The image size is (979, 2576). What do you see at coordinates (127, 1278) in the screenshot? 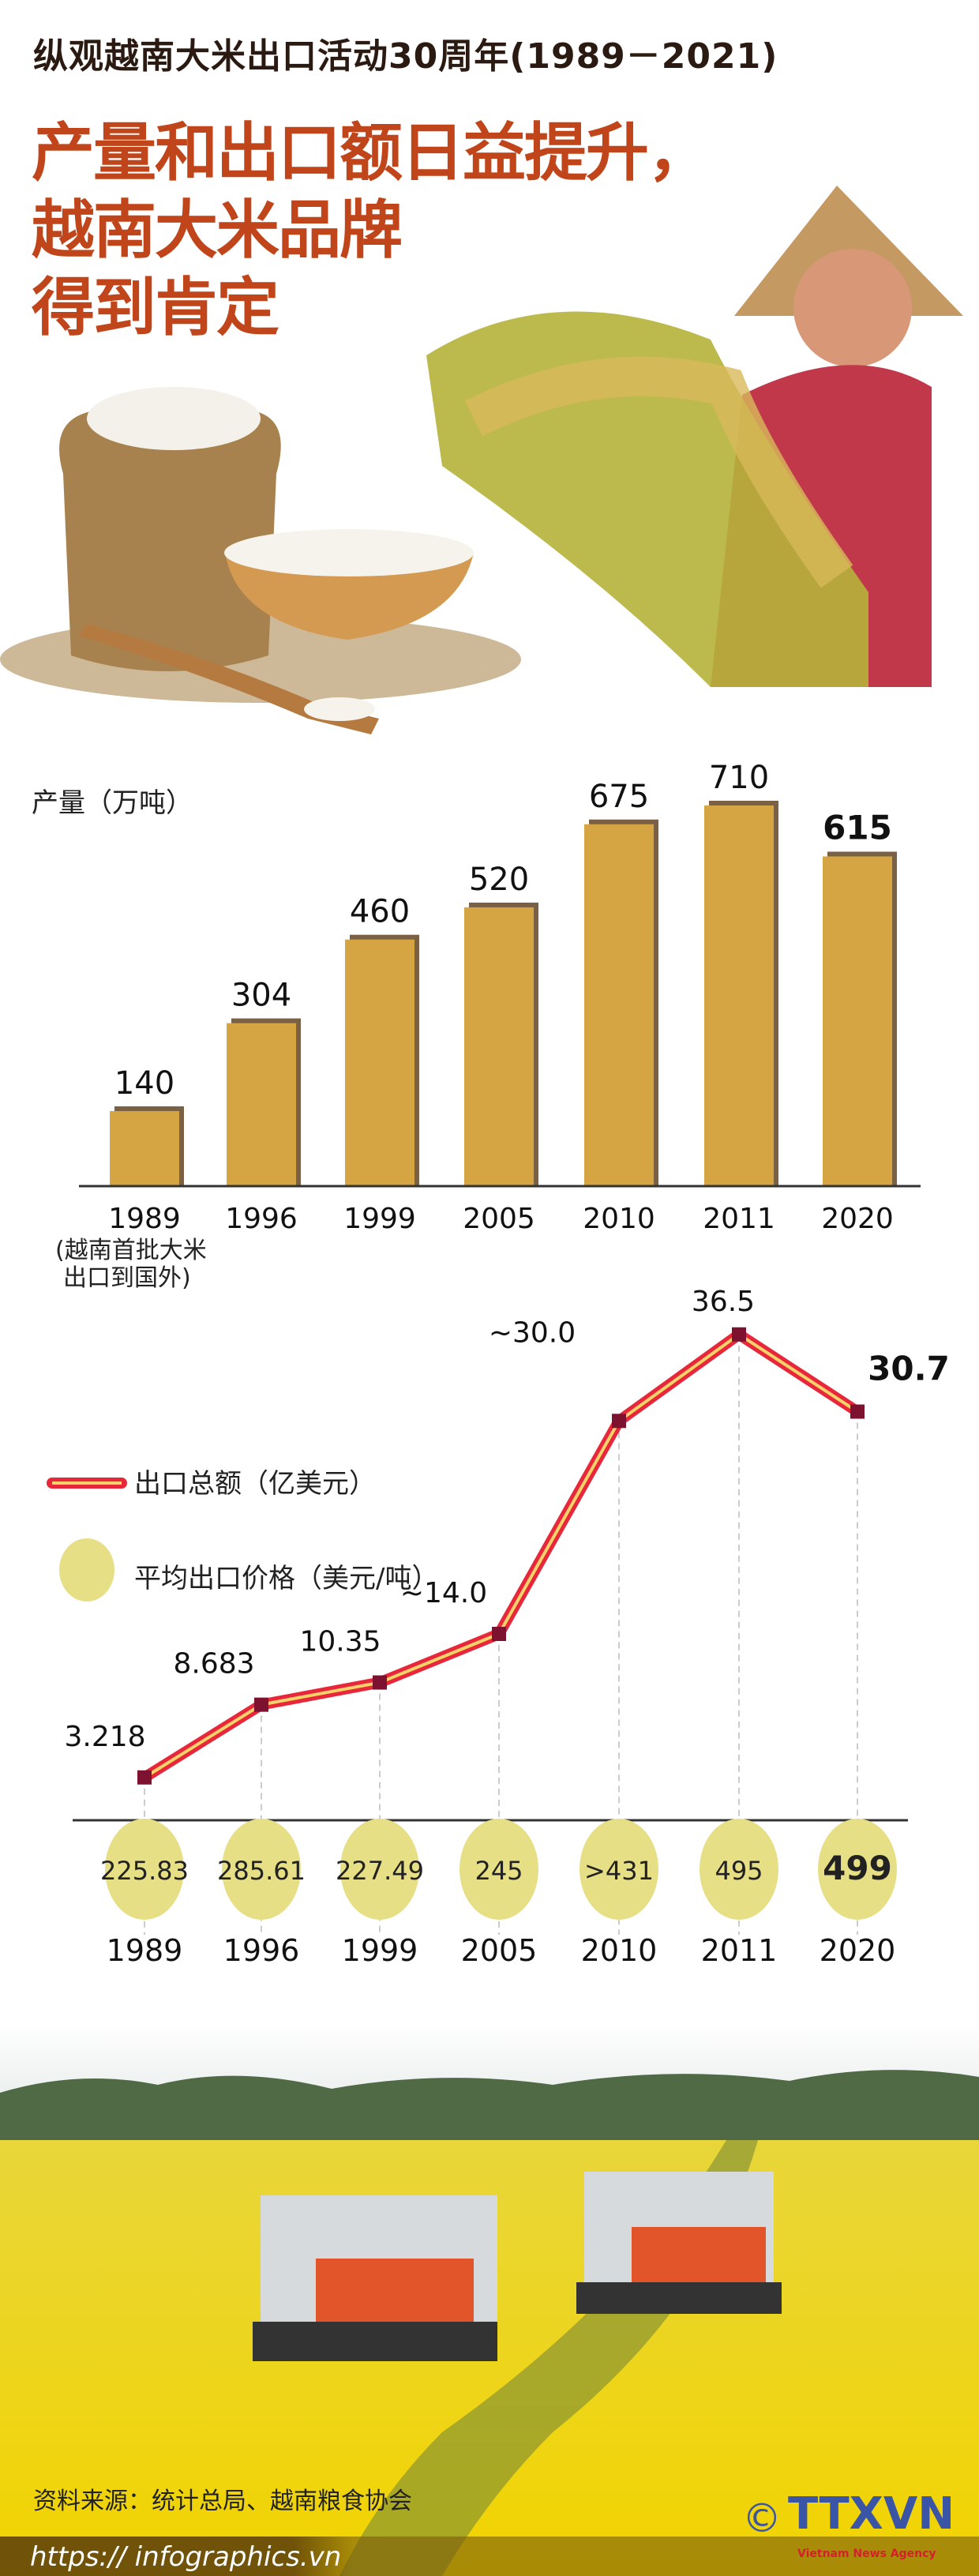
I see `annotation-line-2: 出口到国外)` at bounding box center [127, 1278].